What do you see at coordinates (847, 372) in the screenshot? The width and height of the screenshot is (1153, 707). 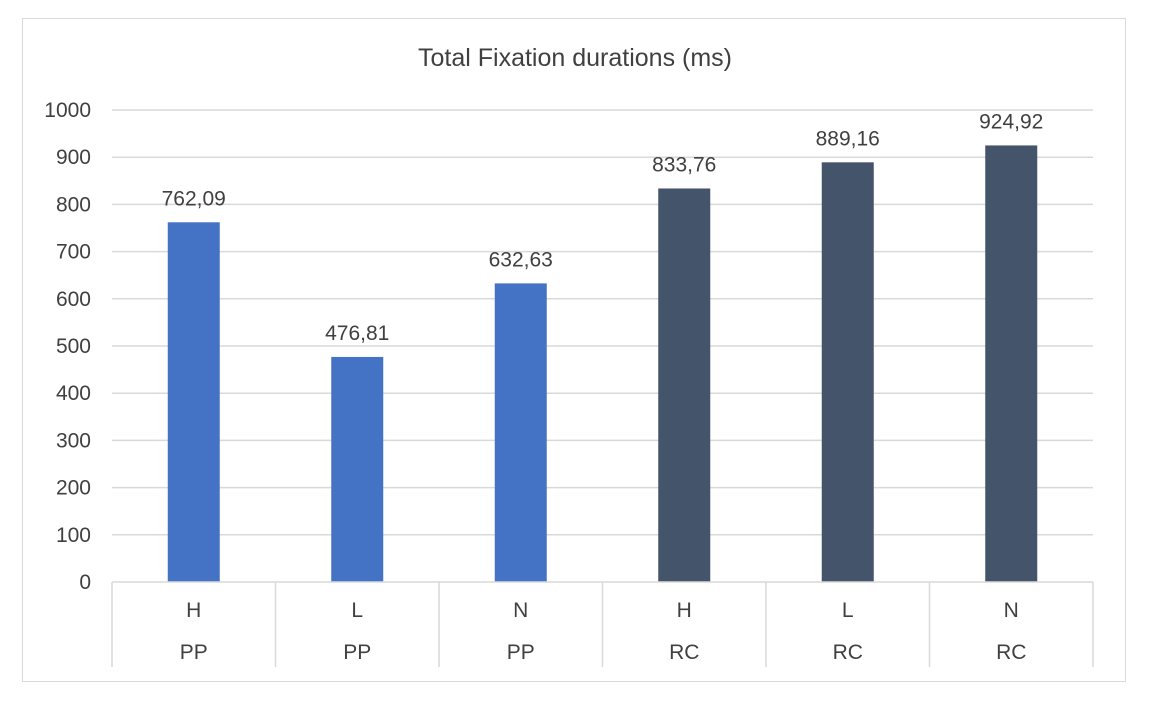 I see `bar-rc-l` at bounding box center [847, 372].